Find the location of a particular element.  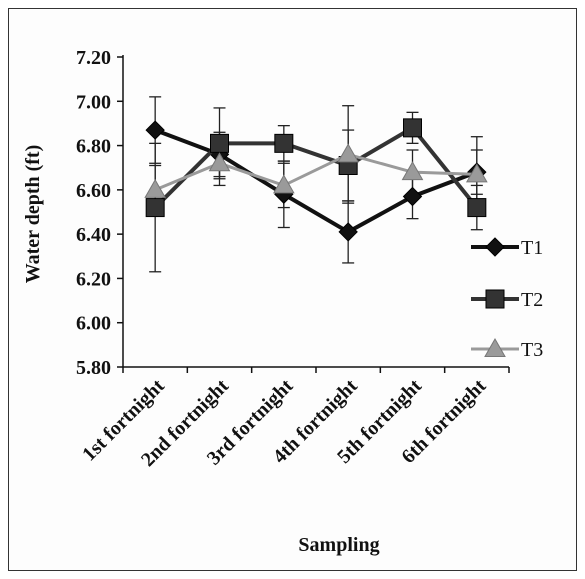

y-tick-label: 7.00 is located at coordinates (93, 102).